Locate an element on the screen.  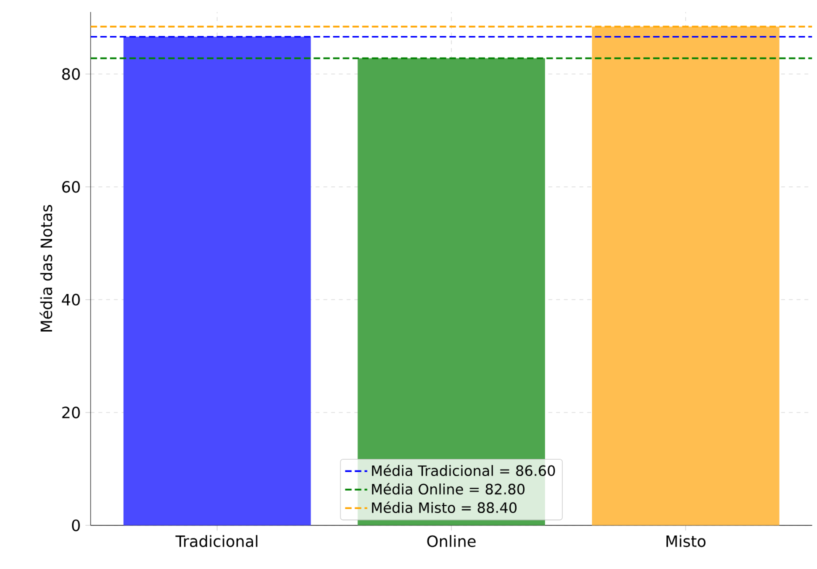
y-tick-label: 40 is located at coordinates (71, 300).